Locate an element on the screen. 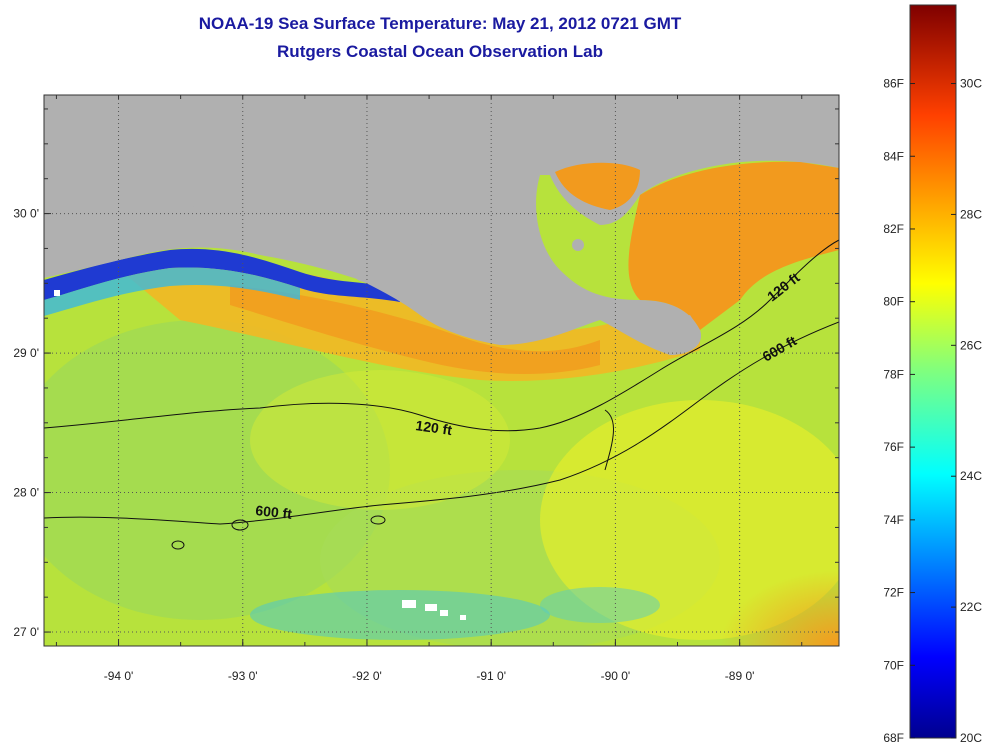 This screenshot has width=992, height=754. colorbar-c-label: 24C is located at coordinates (971, 476).